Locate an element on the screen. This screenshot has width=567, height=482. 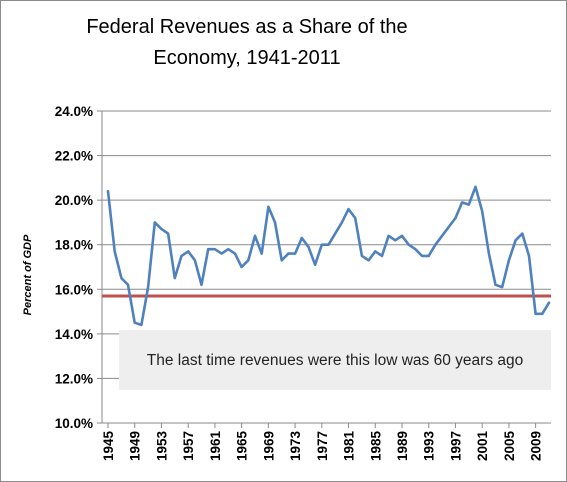
x-tick-label: 1981 is located at coordinates (349, 446).